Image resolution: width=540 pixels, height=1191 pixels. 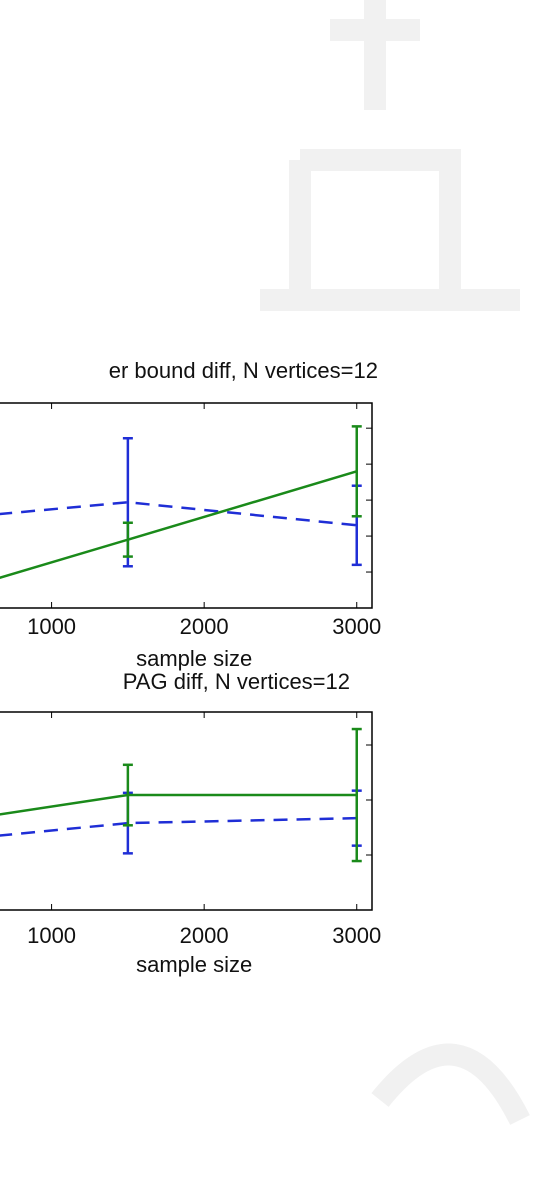 What do you see at coordinates (236, 681) in the screenshot?
I see `chart-title: PAG diff, N vertices=12` at bounding box center [236, 681].